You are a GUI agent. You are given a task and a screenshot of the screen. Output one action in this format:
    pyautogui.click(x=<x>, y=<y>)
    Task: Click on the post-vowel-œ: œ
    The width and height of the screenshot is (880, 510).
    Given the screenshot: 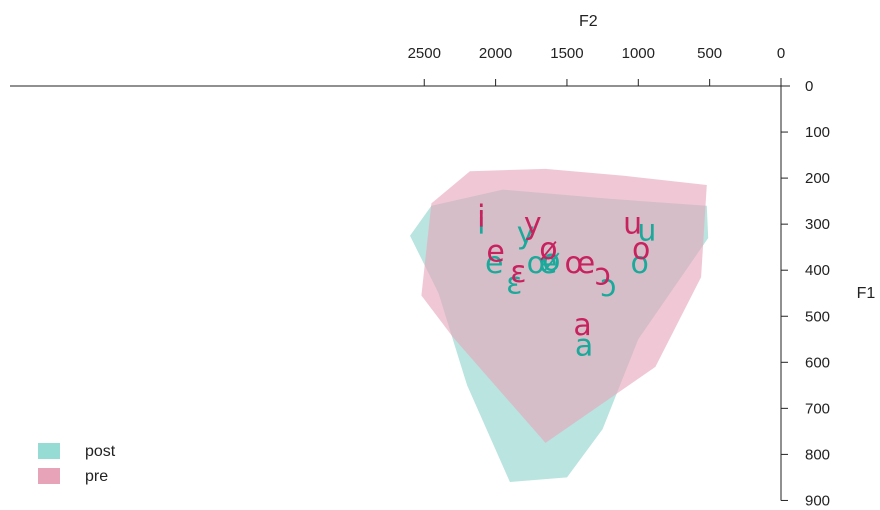 What is the action you would take?
    pyautogui.click(x=542, y=263)
    